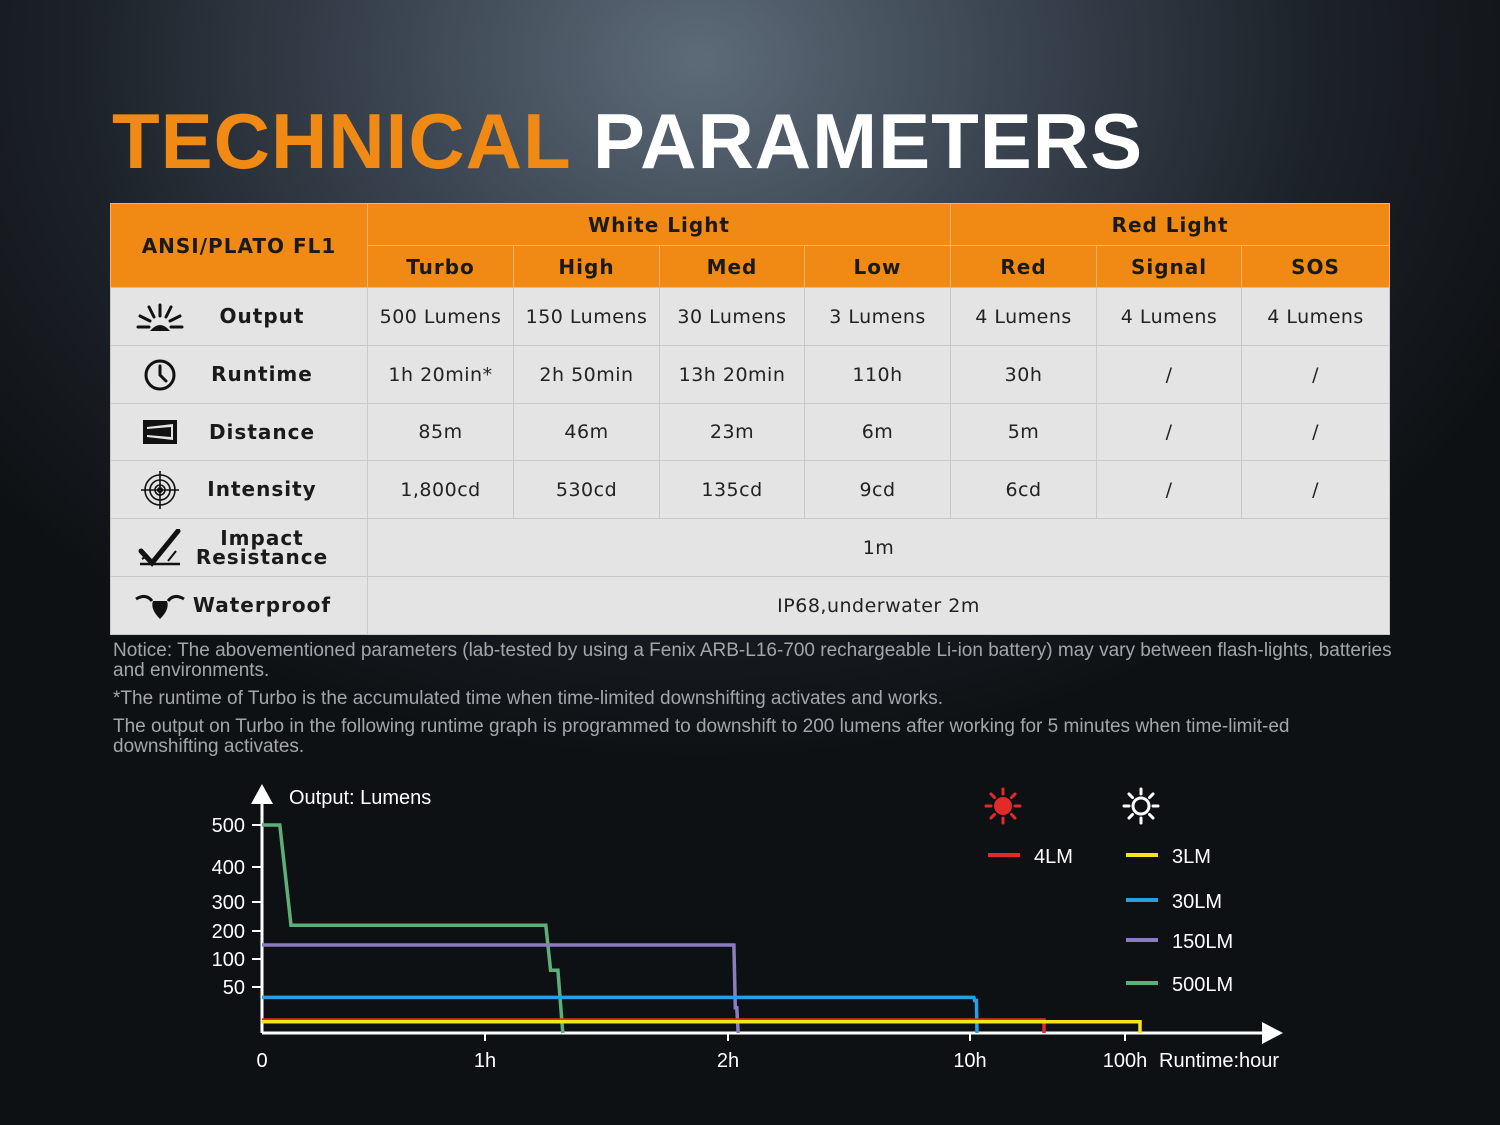 Image resolution: width=1500 pixels, height=1125 pixels. What do you see at coordinates (877, 432) in the screenshot?
I see `table-cell: 6m` at bounding box center [877, 432].